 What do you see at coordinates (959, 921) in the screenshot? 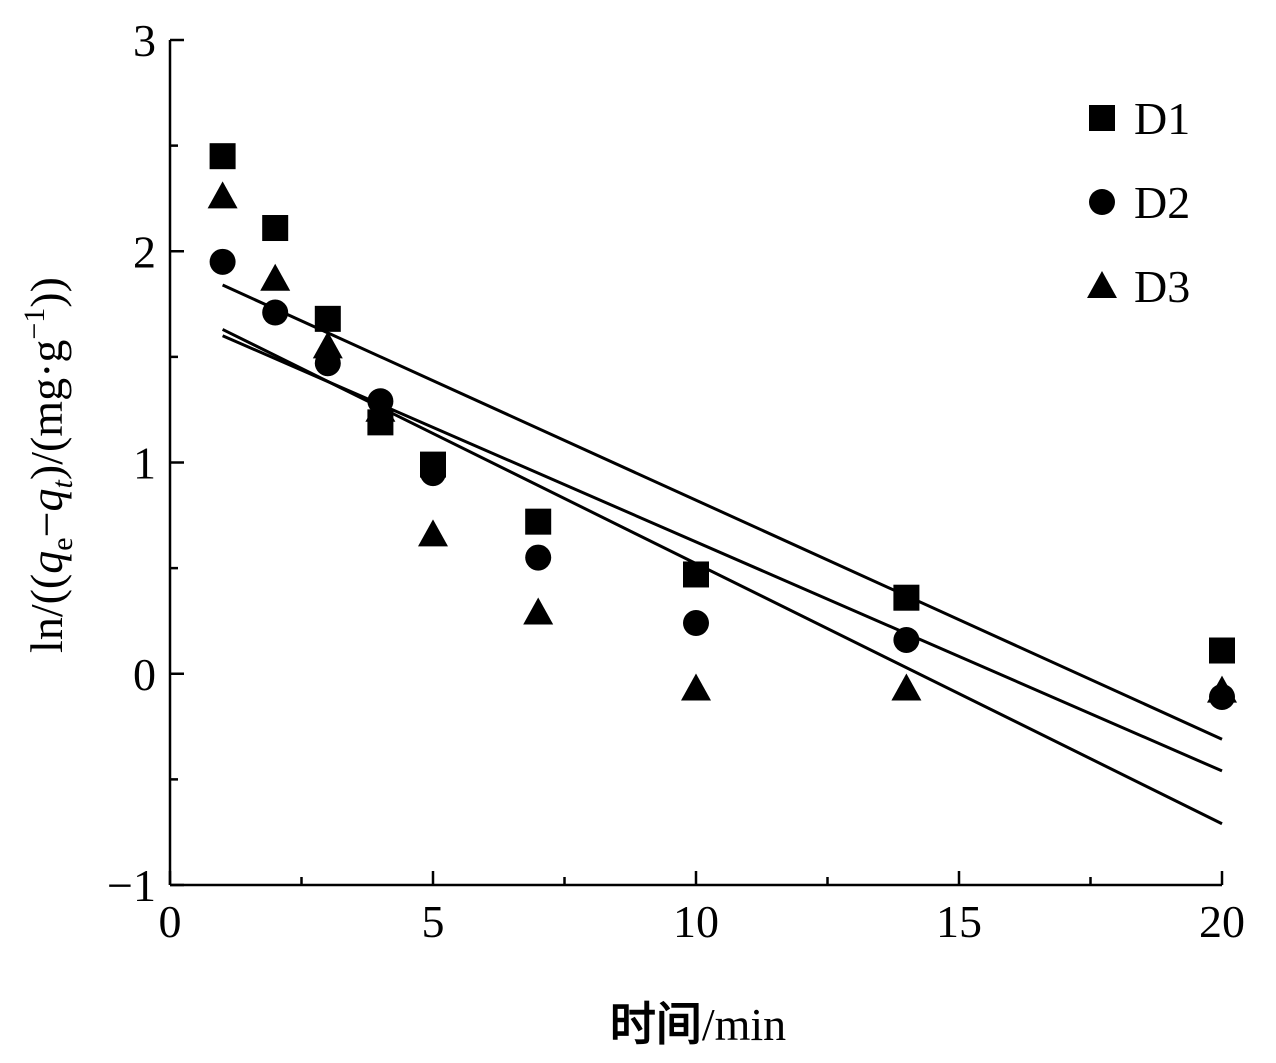
I see `x-tick-label: 15` at bounding box center [959, 921].